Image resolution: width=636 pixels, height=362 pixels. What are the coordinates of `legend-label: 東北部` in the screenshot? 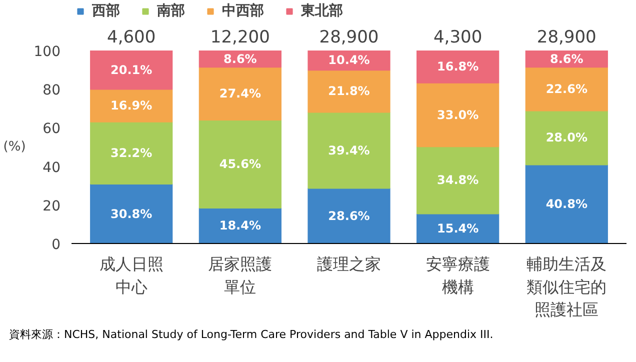 It's located at (322, 11).